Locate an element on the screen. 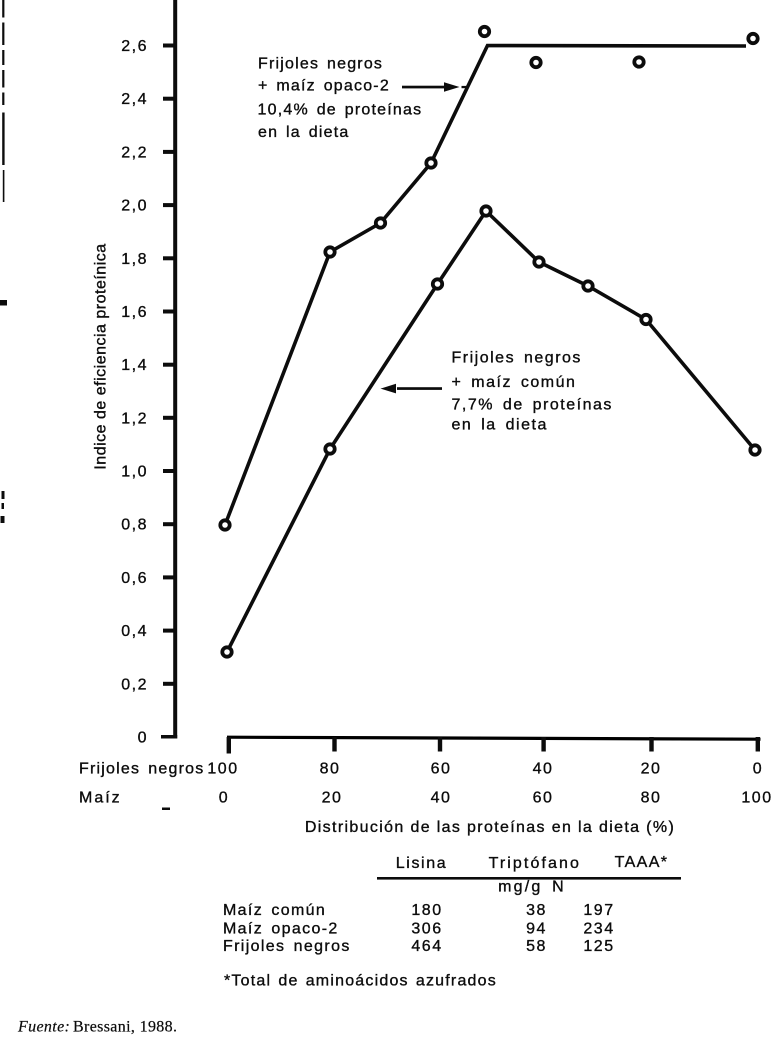  svg-text: 2,0 is located at coordinates (134, 206).